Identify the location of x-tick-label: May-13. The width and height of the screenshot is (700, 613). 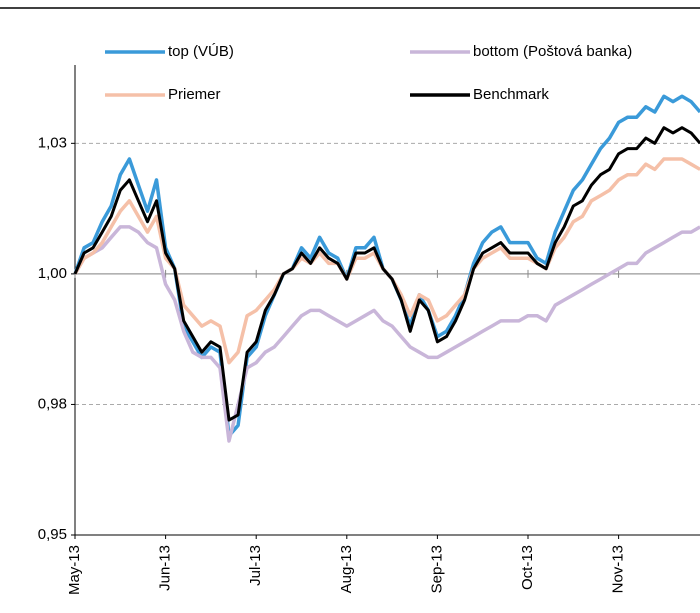
(74, 570).